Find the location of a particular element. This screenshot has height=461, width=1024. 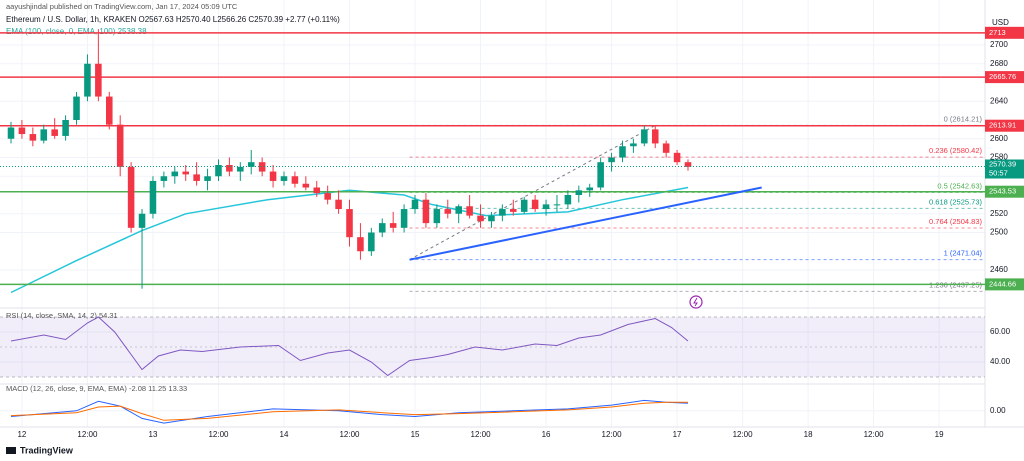

x-tick-label: 15 is located at coordinates (415, 434).